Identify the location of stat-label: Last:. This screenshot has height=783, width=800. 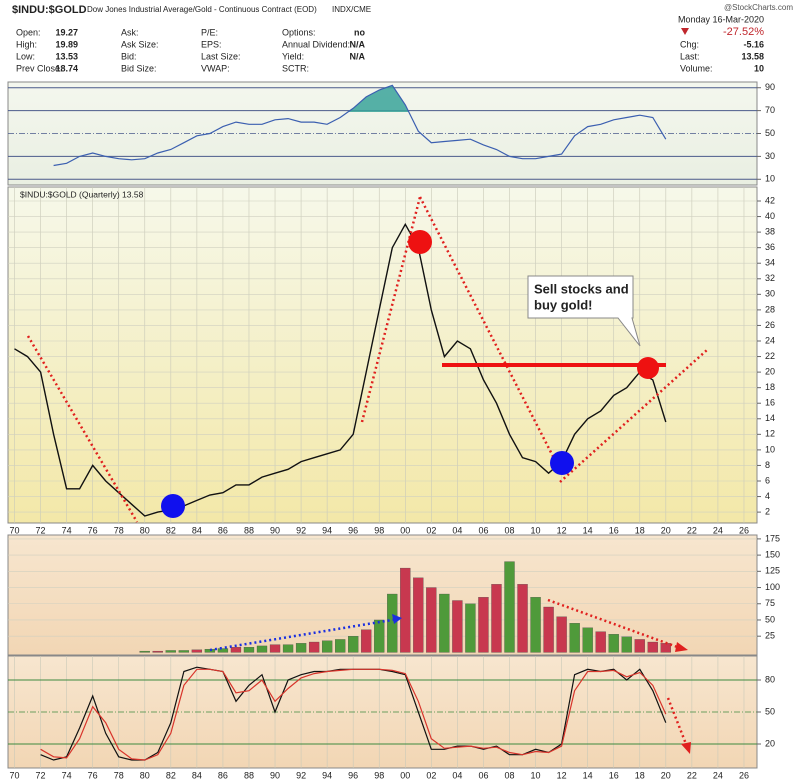
(690, 56).